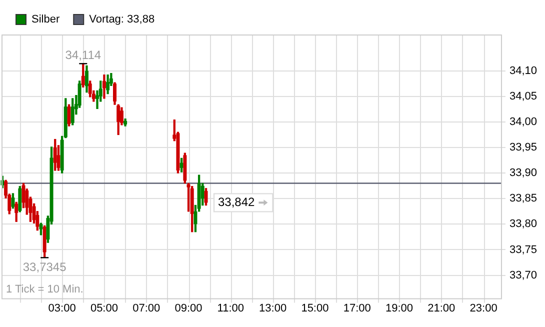 This screenshot has height=327, width=545. Describe the element at coordinates (523, 224) in the screenshot. I see `y-tick-label: 33,80` at that location.